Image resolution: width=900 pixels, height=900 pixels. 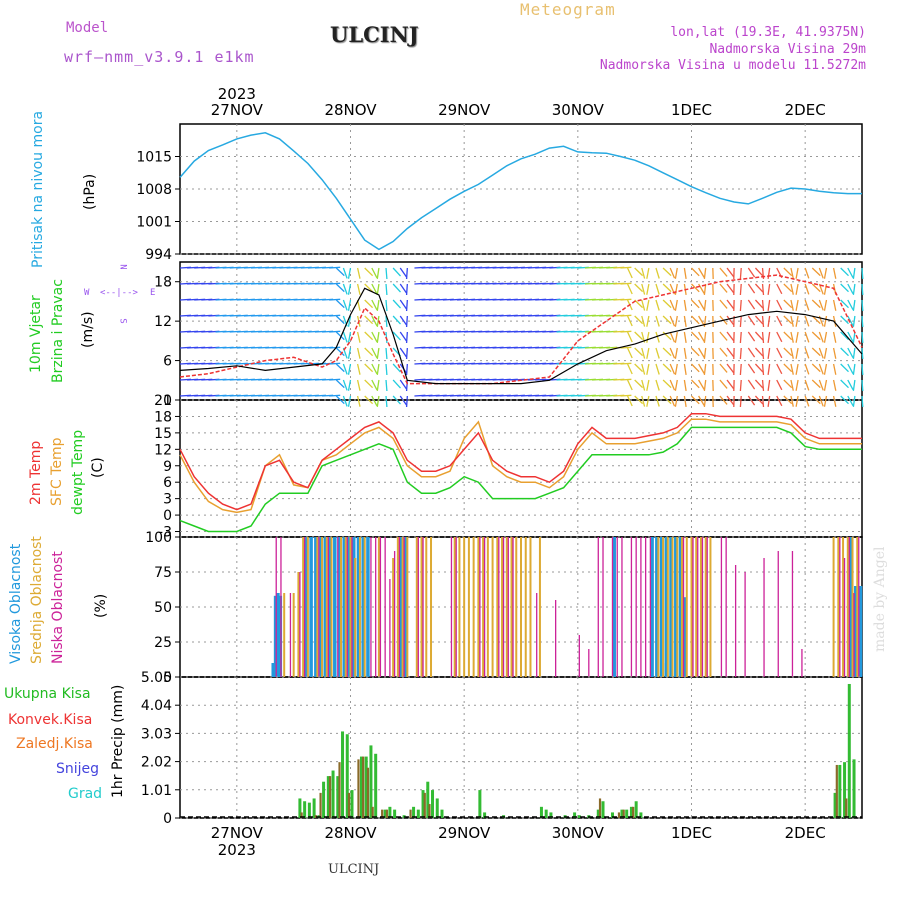 What do you see at coordinates (350, 110) in the screenshot?
I see `top-date-tick-label: 28NOV` at bounding box center [350, 110].